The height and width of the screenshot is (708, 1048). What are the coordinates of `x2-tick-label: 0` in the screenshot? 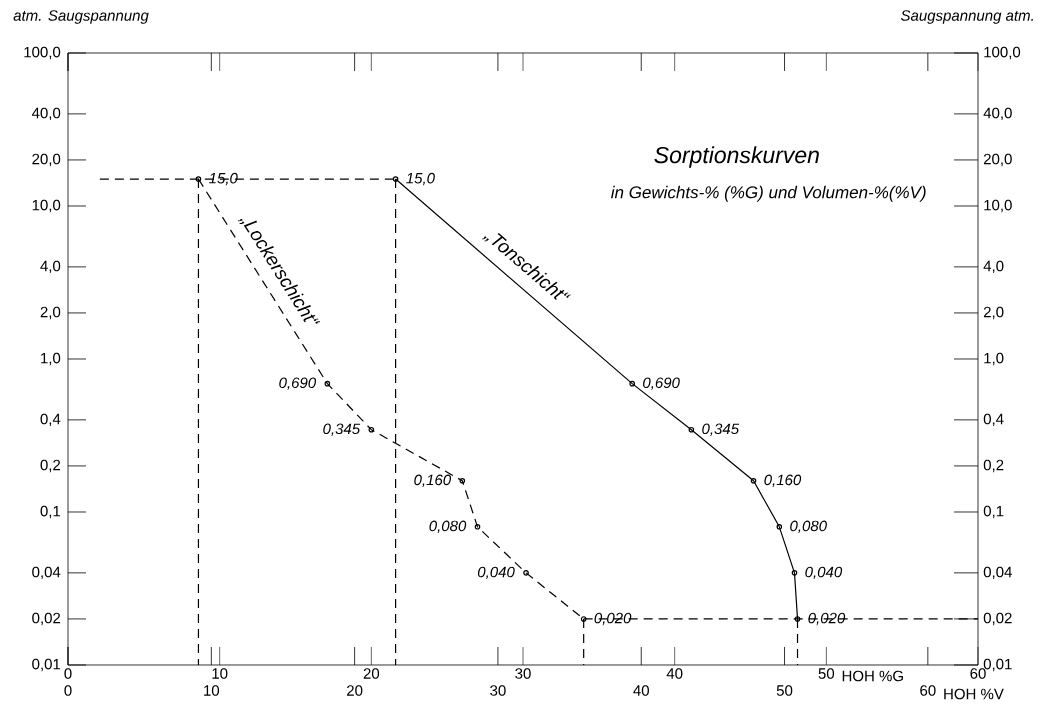 It's located at (68, 690).